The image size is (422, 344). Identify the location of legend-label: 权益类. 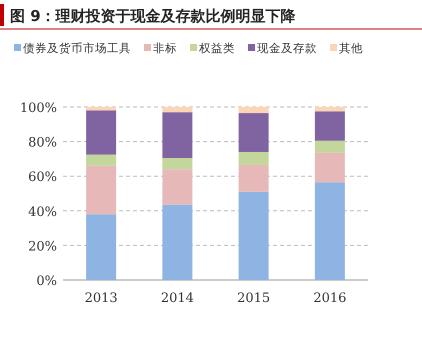
(216, 48).